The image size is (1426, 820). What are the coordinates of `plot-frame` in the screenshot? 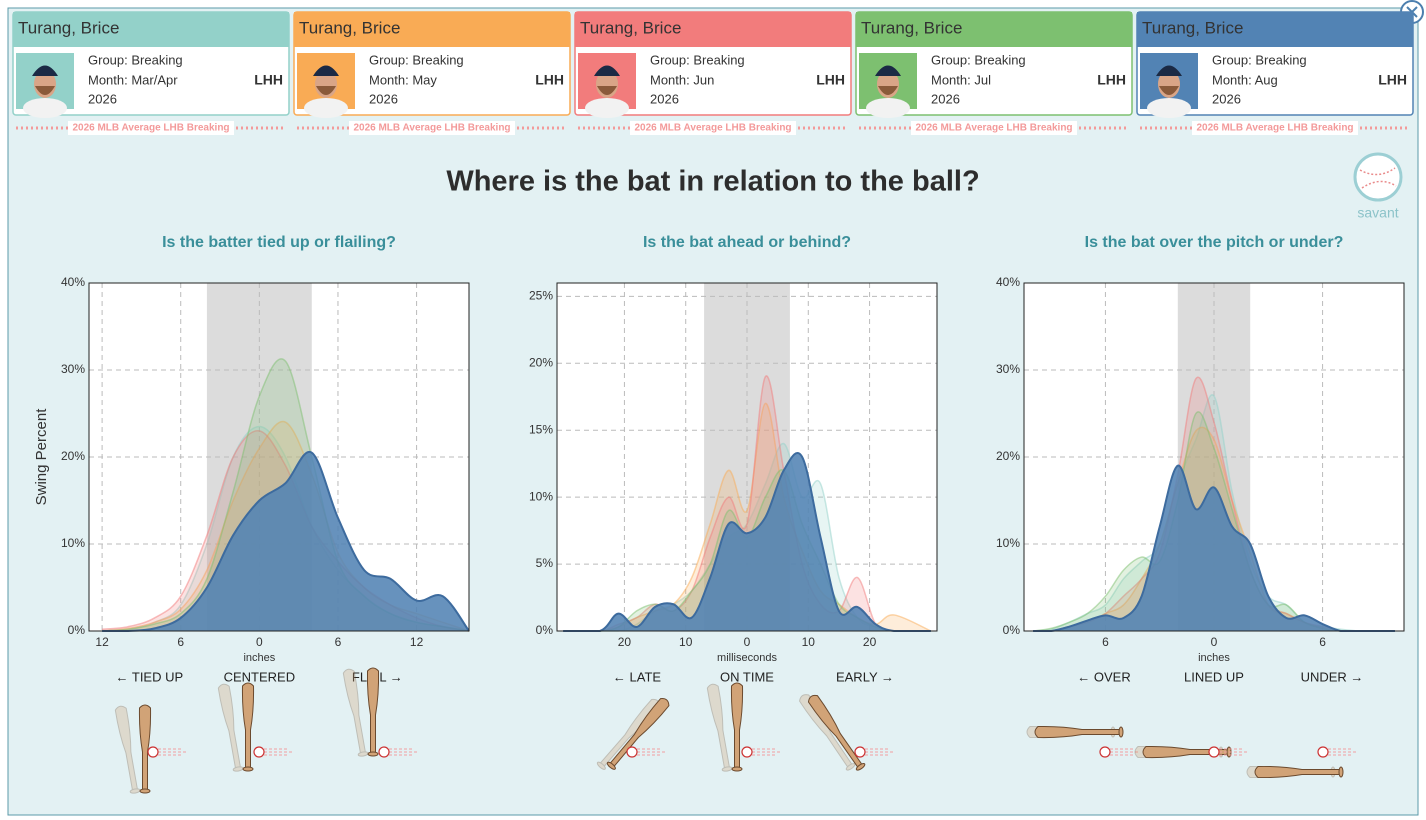 It's located at (747, 457).